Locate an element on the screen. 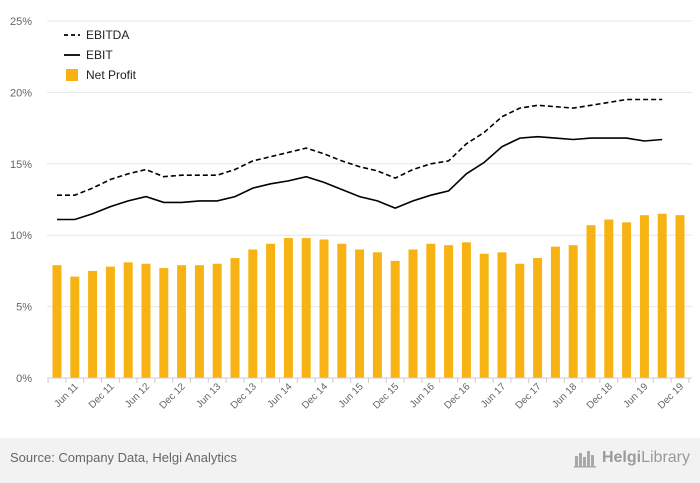  x-tick-label: Dec 16 is located at coordinates (457, 396).